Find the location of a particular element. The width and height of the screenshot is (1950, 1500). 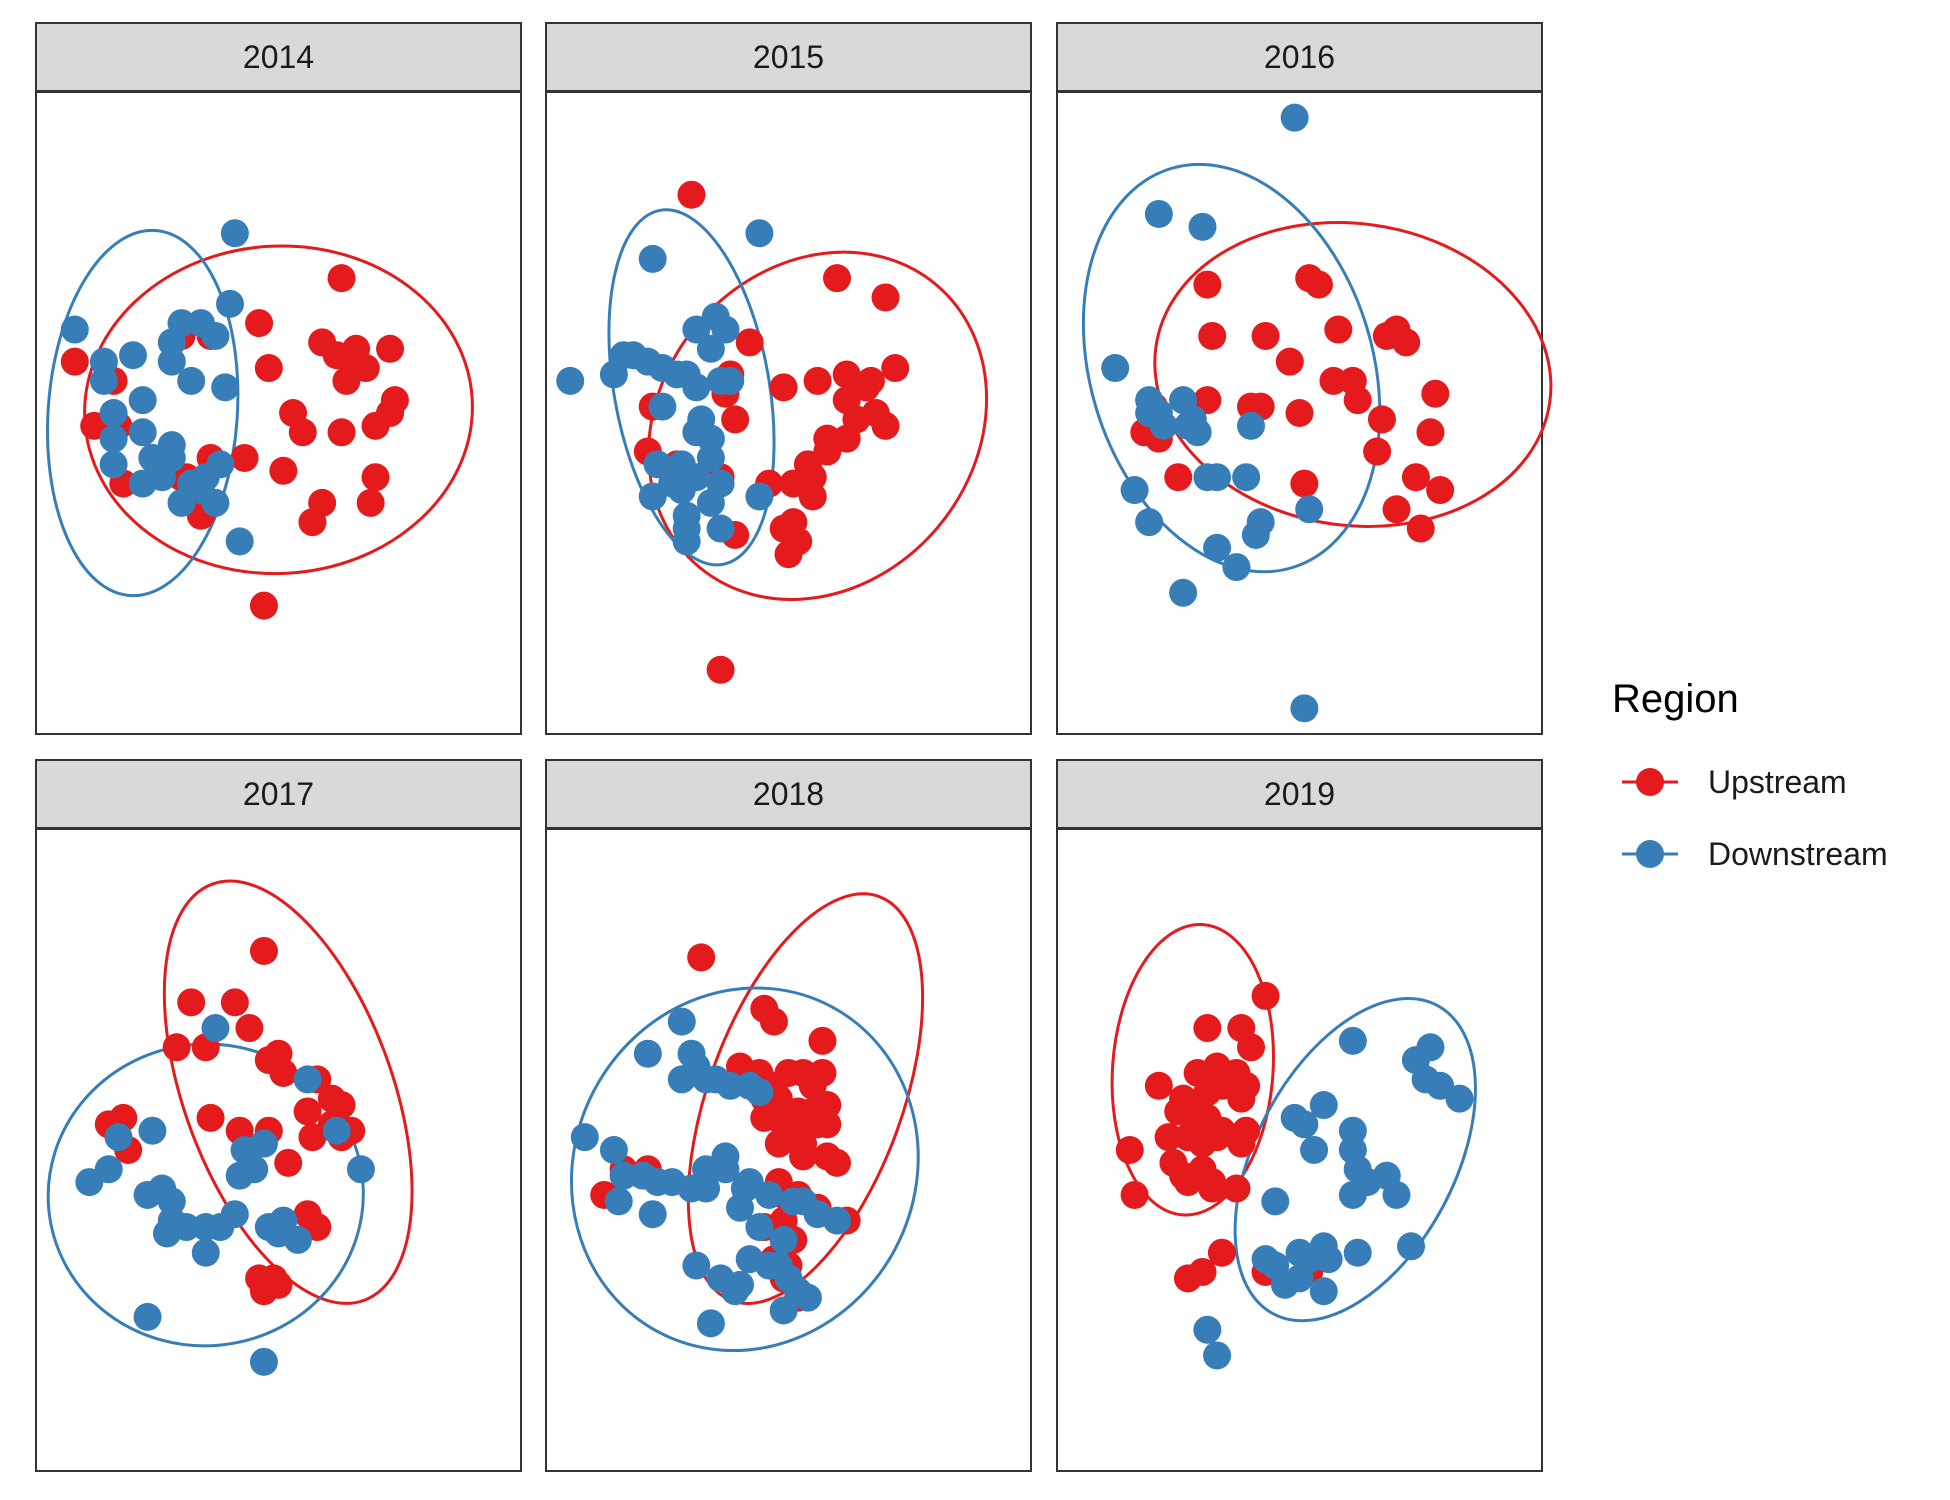

facet-panel-2017: 2017 is located at coordinates (278, 1115).